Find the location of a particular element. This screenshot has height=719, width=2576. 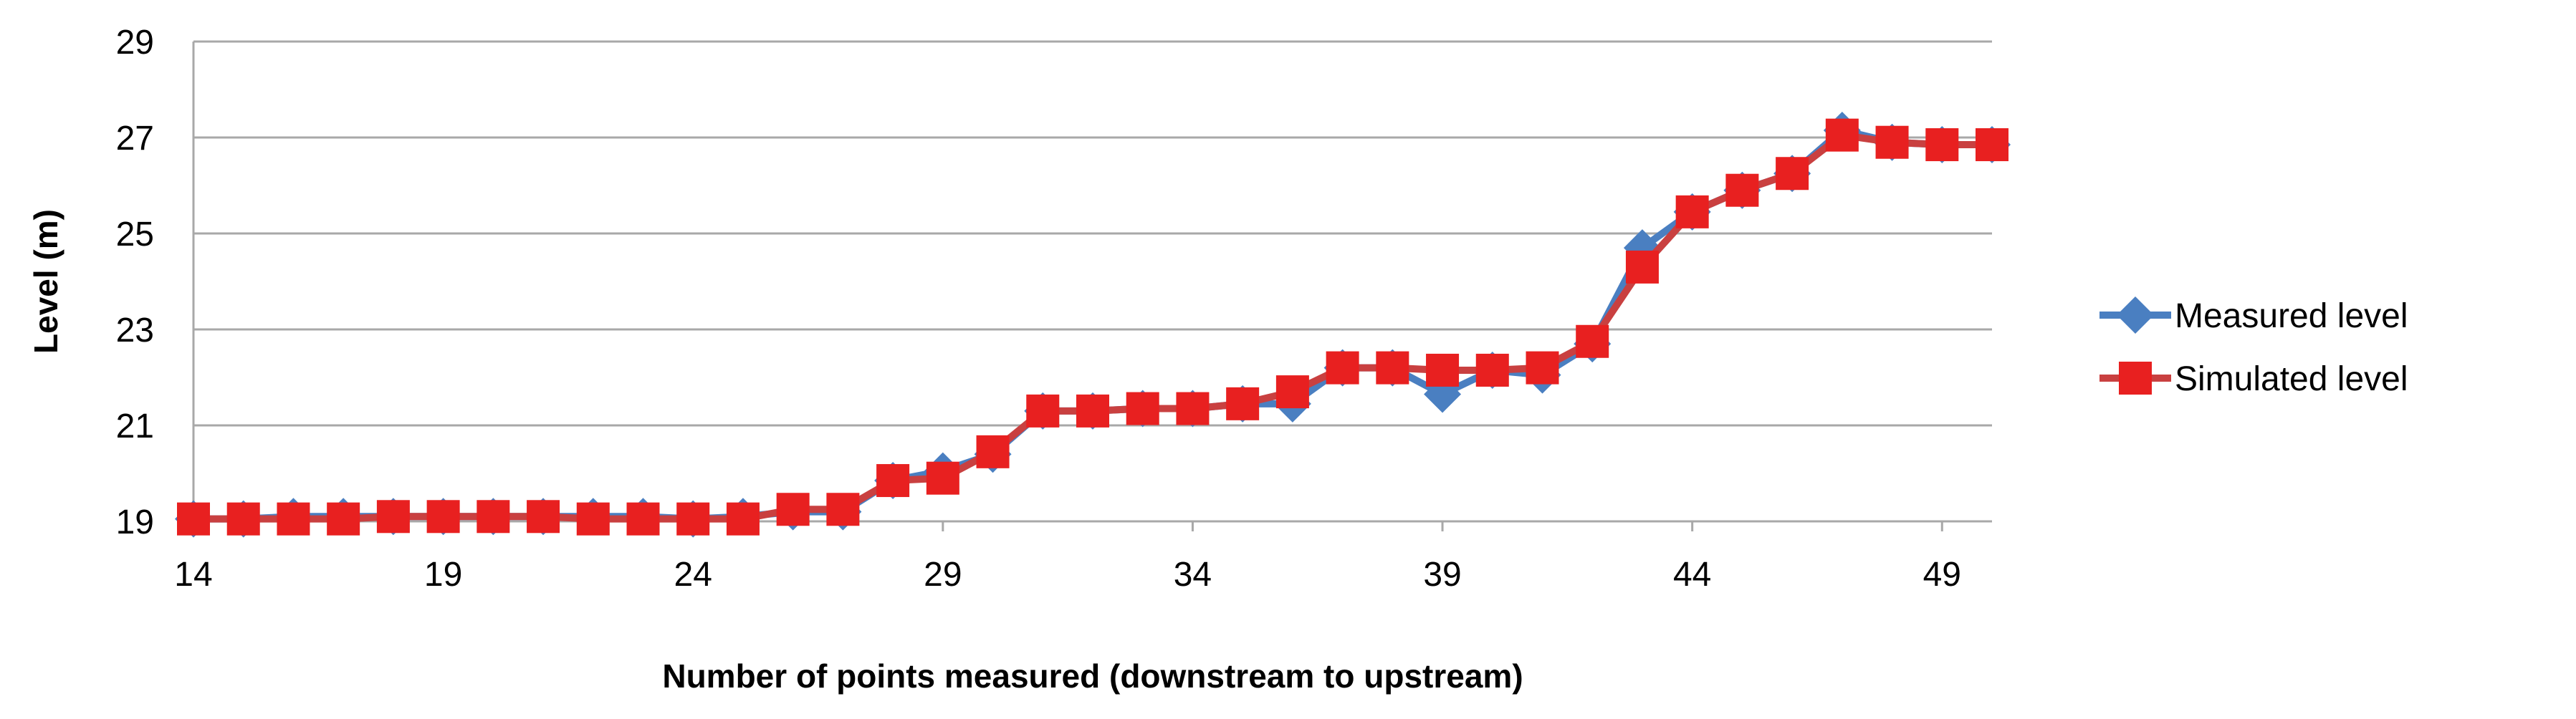

y-tick-label: 29 is located at coordinates (135, 43).